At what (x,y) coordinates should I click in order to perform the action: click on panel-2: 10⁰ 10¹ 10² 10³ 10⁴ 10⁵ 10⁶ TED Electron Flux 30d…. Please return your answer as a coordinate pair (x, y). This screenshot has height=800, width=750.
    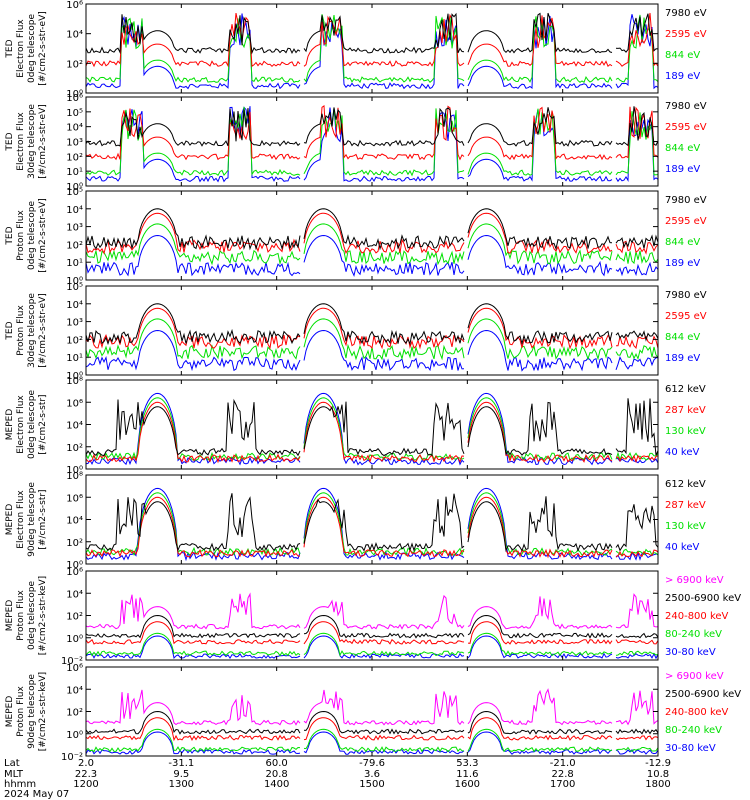
    Looking at the image, I should click on (356, 143).